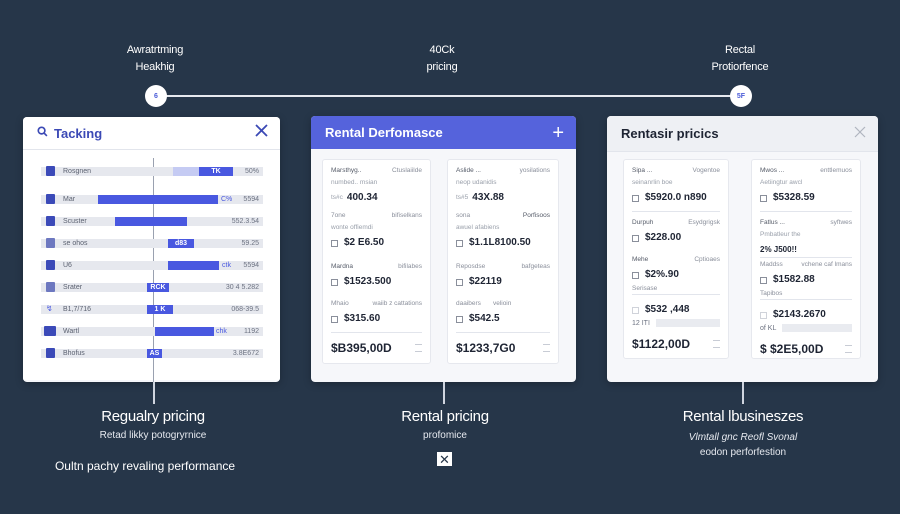 This screenshot has height=514, width=900. What do you see at coordinates (792, 349) in the screenshot?
I see `total-amount: $ $2E5,00D` at bounding box center [792, 349].